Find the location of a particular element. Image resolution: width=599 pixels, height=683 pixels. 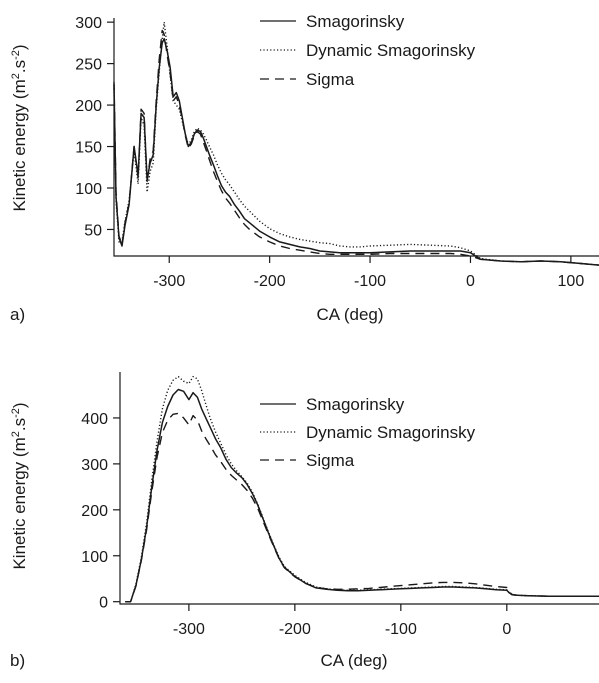

panel-a-x-axis-title: CA (deg) is located at coordinates (349, 314).